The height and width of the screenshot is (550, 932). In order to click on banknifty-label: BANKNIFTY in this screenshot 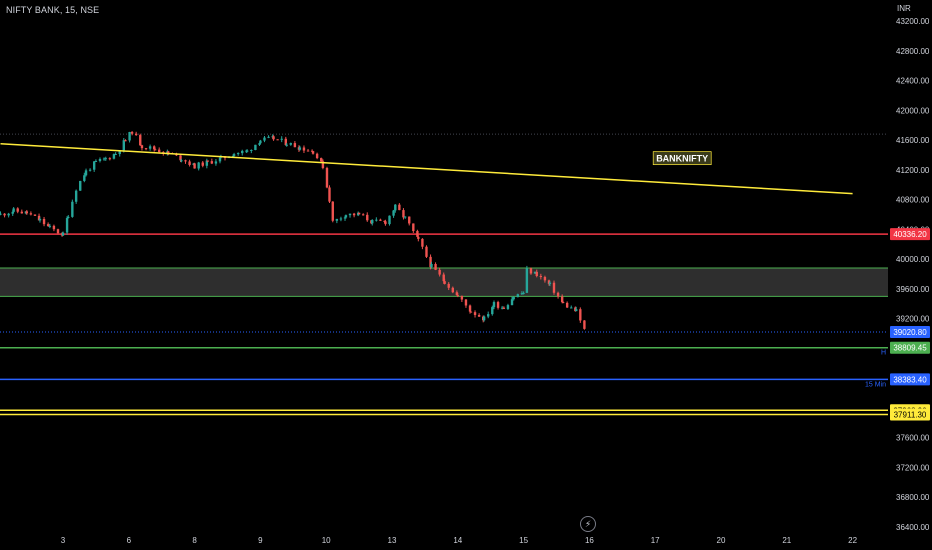, I will do `click(682, 159)`.